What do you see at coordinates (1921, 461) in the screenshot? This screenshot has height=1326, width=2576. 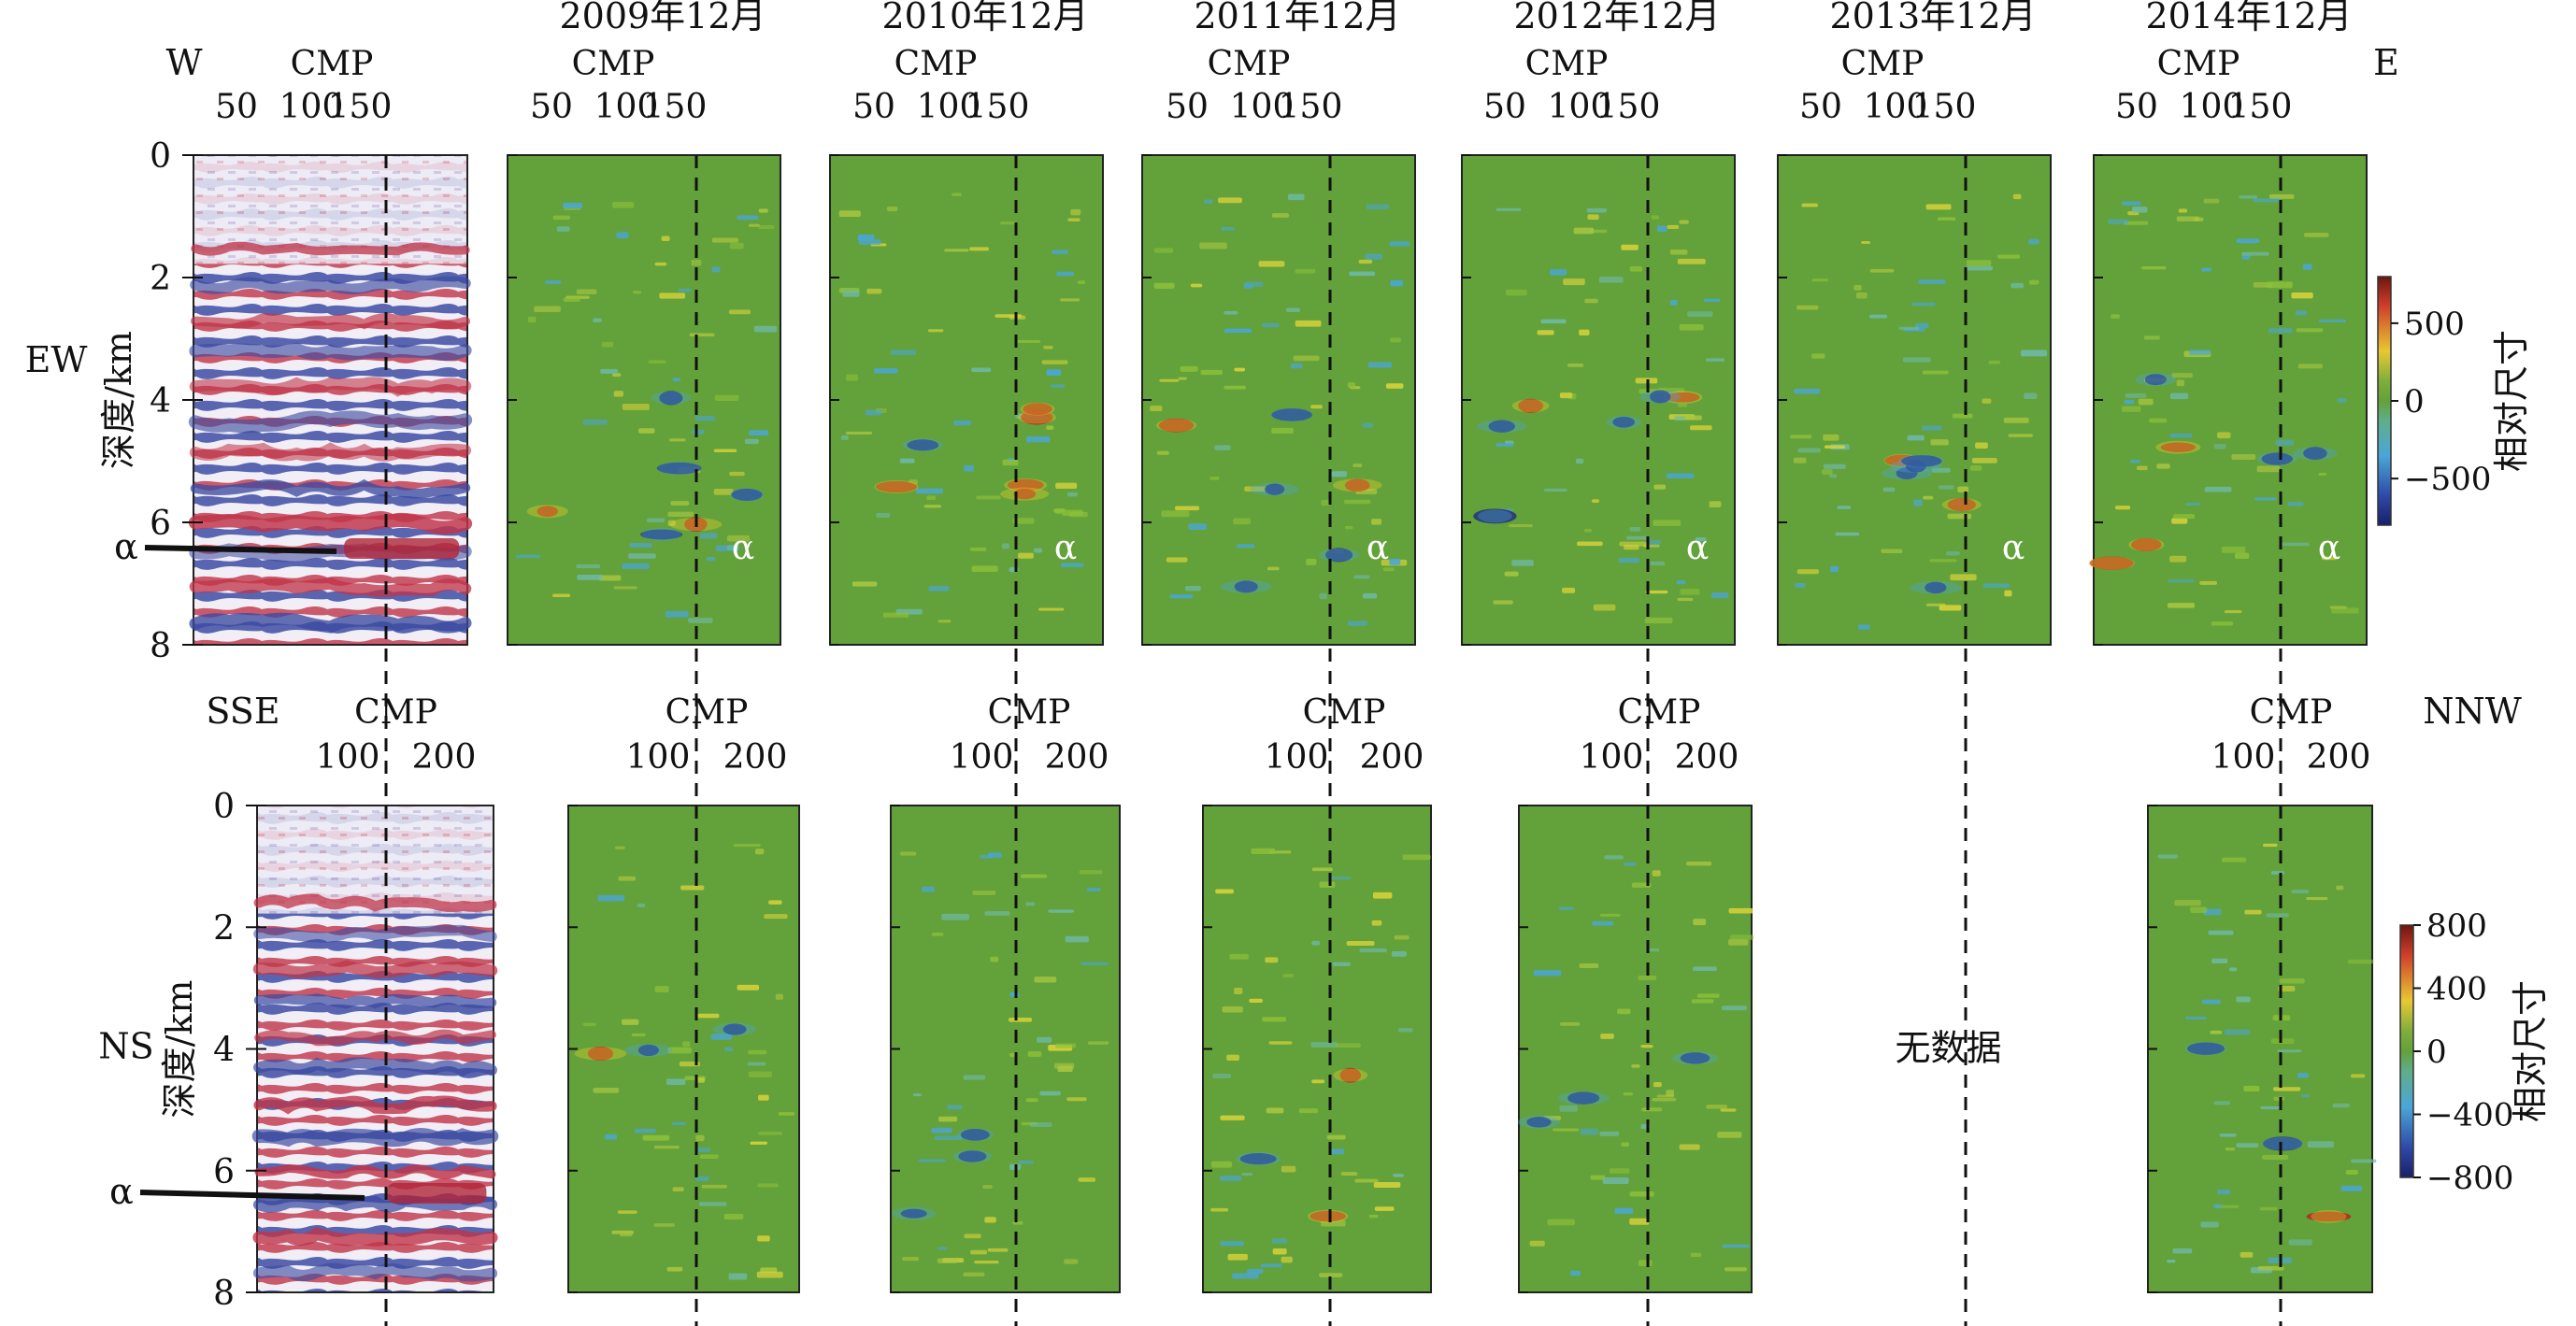 I see `ew-panel-5-difference-negative-anomaly` at bounding box center [1921, 461].